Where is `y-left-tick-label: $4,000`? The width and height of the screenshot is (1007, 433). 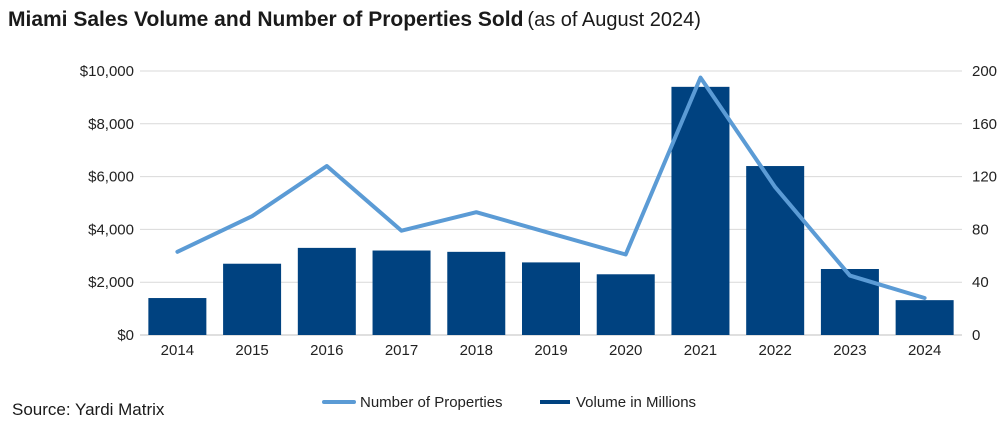
y-left-tick-label: $4,000 is located at coordinates (111, 229).